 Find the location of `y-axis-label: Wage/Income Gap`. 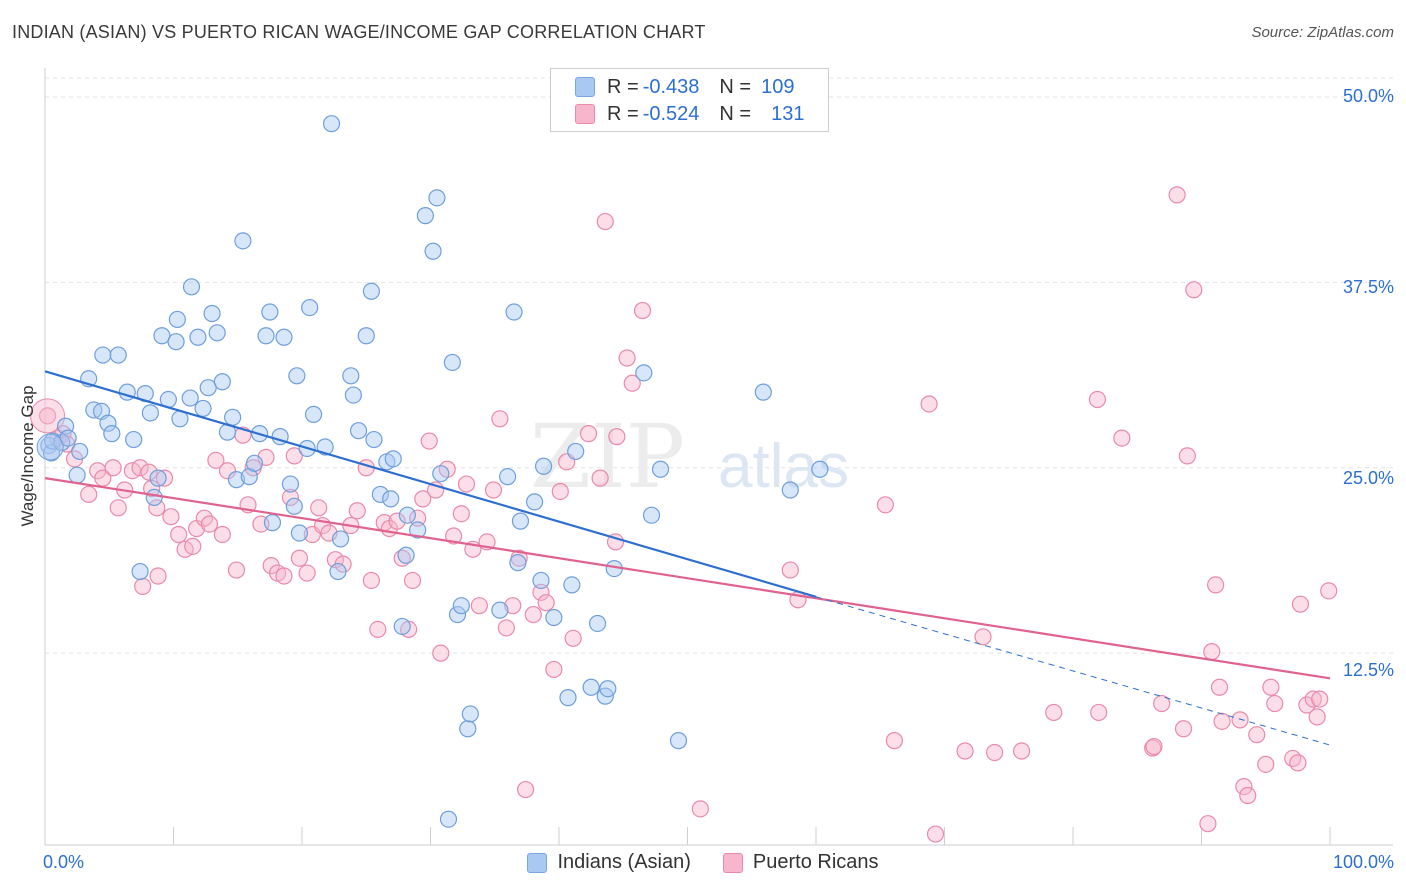

y-axis-label: Wage/Income Gap is located at coordinates (27, 456).